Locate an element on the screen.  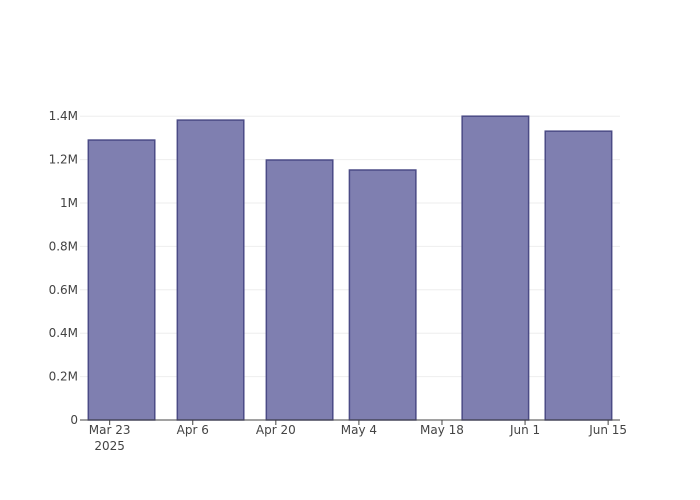
y-tick-label: 0.2M is located at coordinates (63, 377).